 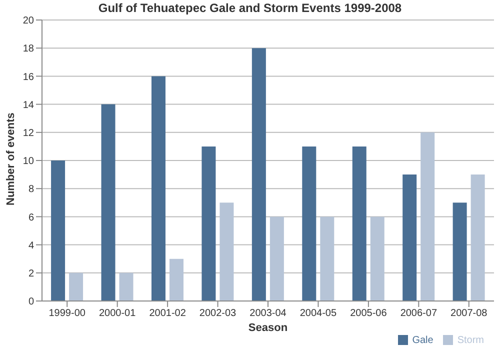 What do you see at coordinates (218, 314) in the screenshot?
I see `x-tick-label: 2002-03` at bounding box center [218, 314].